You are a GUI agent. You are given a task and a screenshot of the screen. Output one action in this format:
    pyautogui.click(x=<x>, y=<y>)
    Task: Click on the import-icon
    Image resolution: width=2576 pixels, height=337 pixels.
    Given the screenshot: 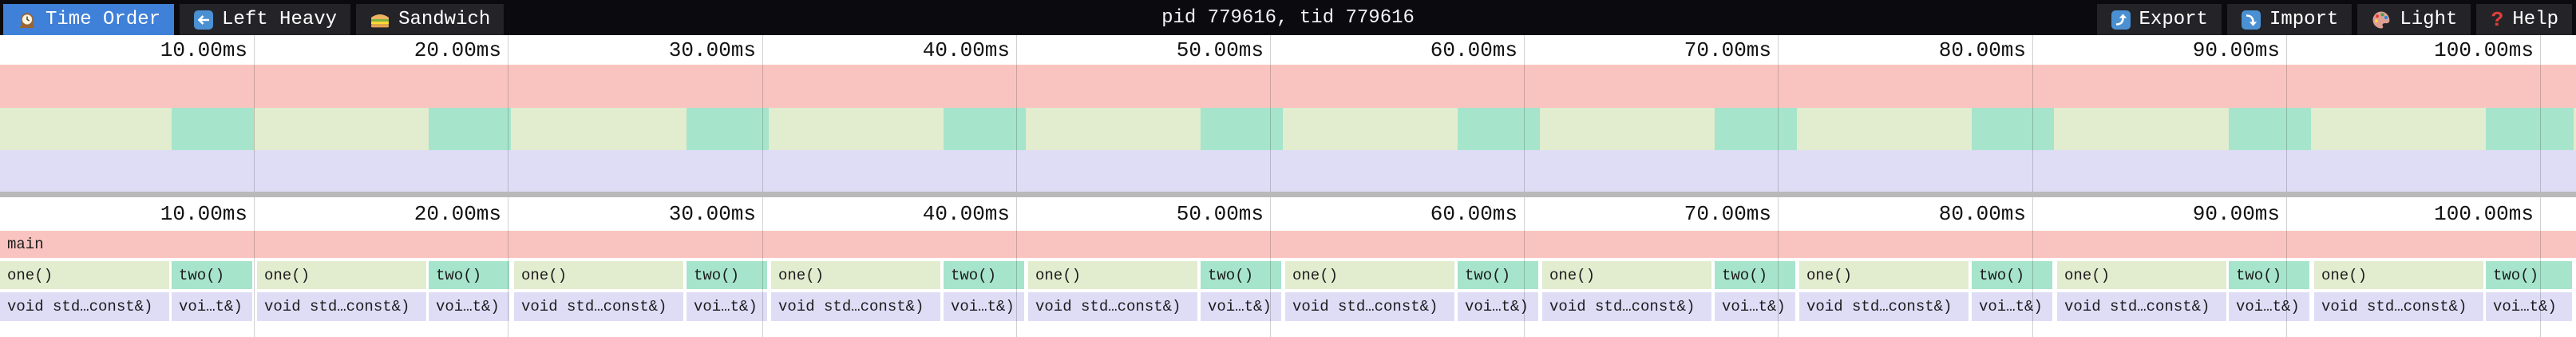 What is the action you would take?
    pyautogui.click(x=2251, y=20)
    